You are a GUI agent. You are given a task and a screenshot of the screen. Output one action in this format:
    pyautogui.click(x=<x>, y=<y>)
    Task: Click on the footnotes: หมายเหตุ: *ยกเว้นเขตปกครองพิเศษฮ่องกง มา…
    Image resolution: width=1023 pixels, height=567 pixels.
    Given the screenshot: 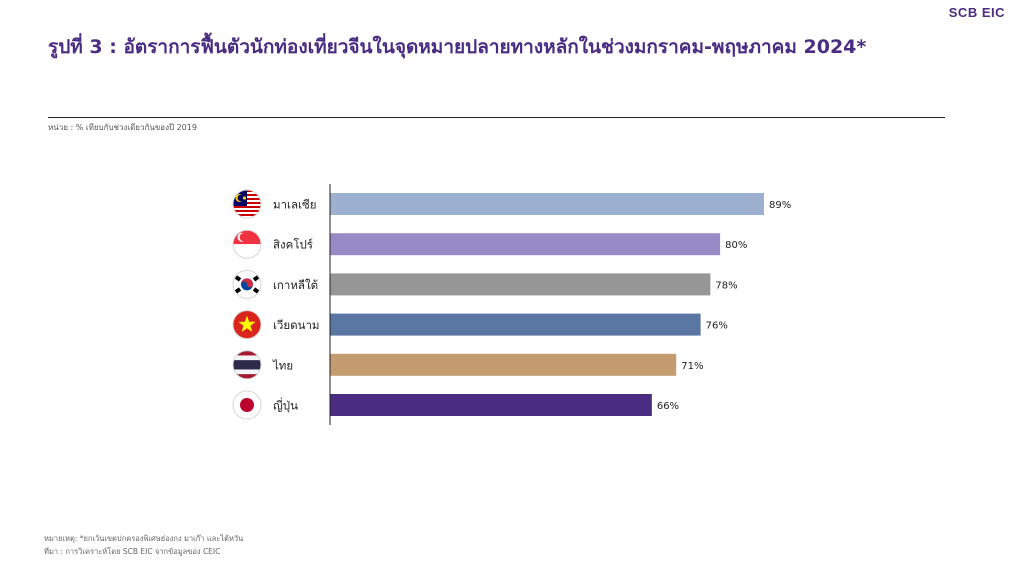 What is the action you would take?
    pyautogui.click(x=143, y=545)
    